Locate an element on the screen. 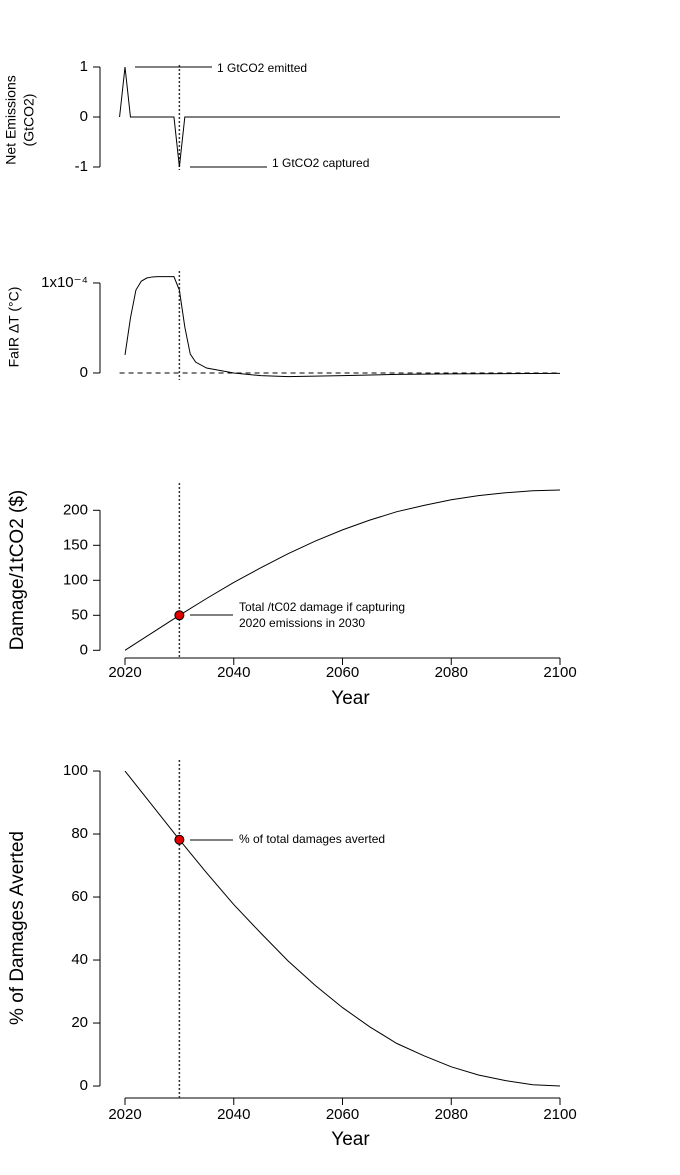  y-tick-label: 1x10⁻⁴ is located at coordinates (64, 282).